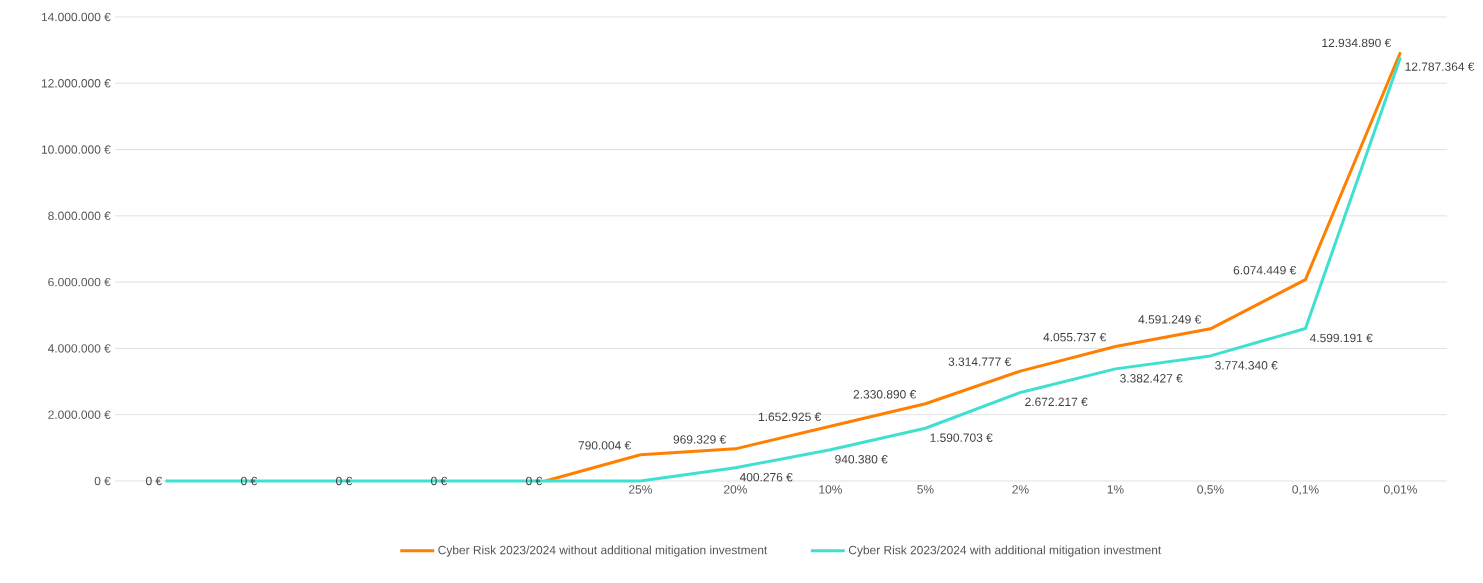 Image resolution: width=1483 pixels, height=583 pixels. Describe the element at coordinates (1005, 551) in the screenshot. I see `legend-label: Cyber Risk 2023/2024 with additional mitigation investment` at that location.